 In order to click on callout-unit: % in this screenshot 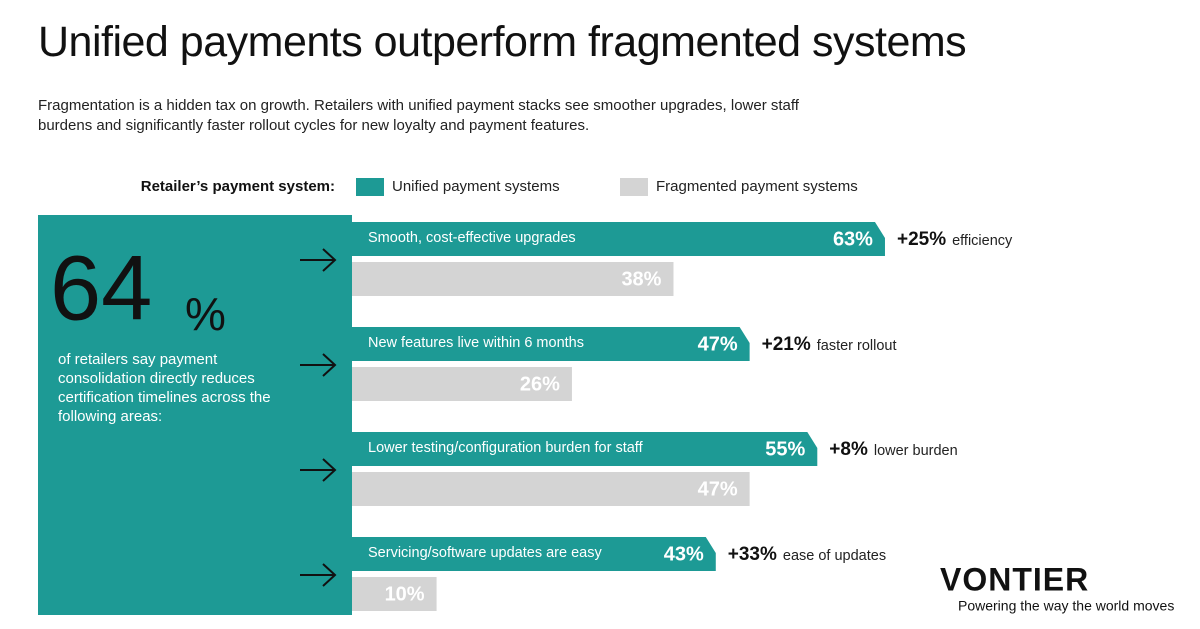, I will do `click(205, 314)`.